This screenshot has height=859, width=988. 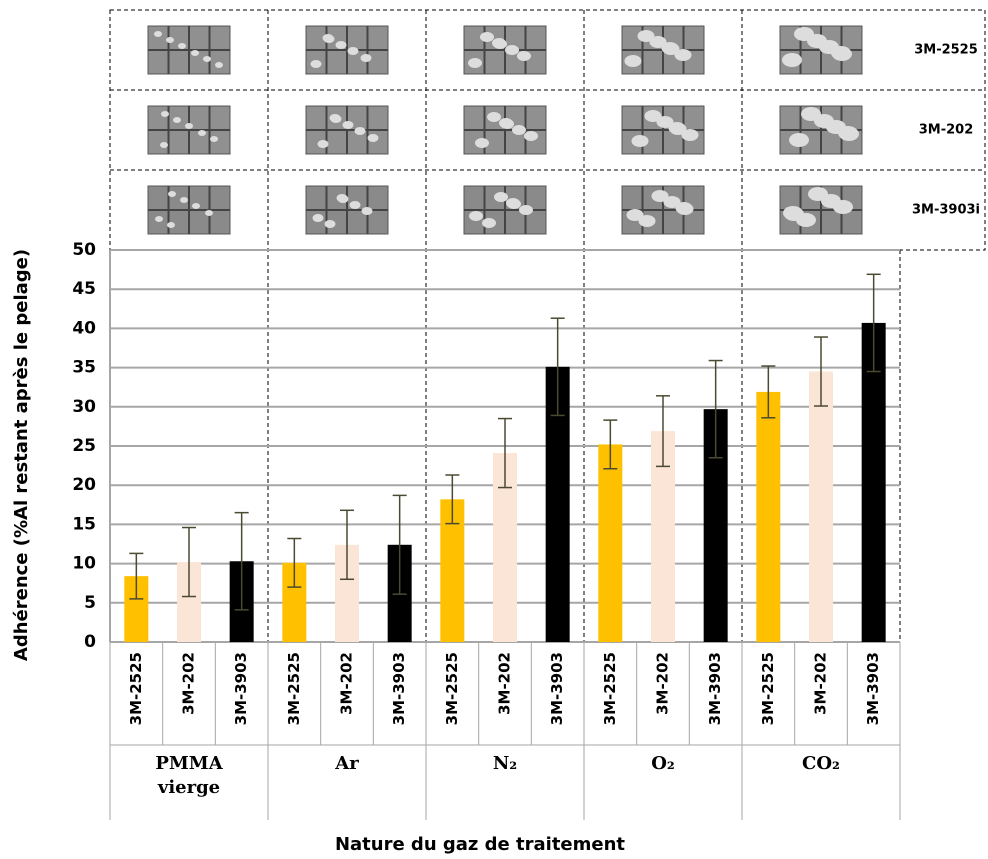 What do you see at coordinates (84, 250) in the screenshot?
I see `y-tick-label: 50` at bounding box center [84, 250].